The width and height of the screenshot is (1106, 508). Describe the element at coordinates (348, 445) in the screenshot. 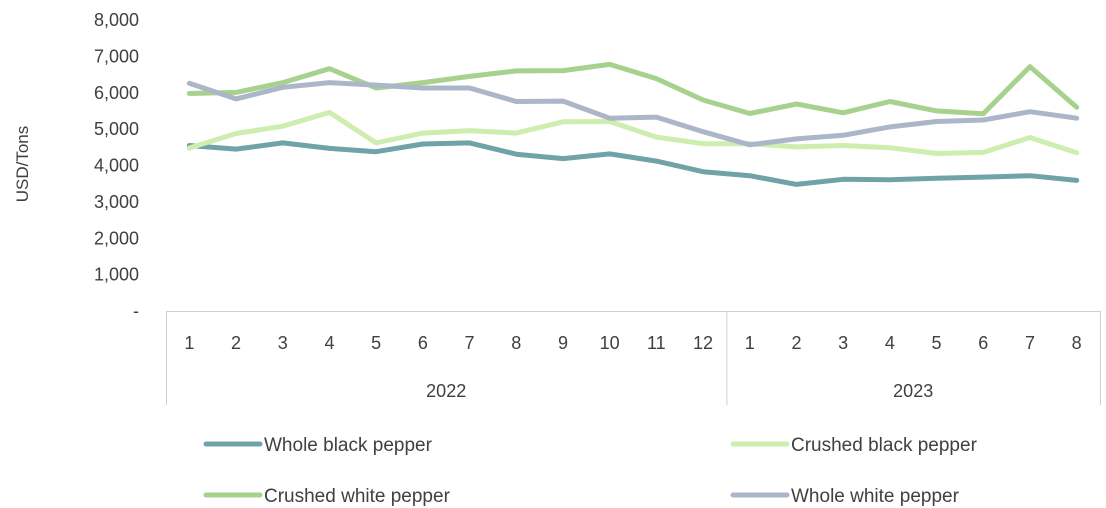

I see `legend-label: Whole black pepper` at that location.